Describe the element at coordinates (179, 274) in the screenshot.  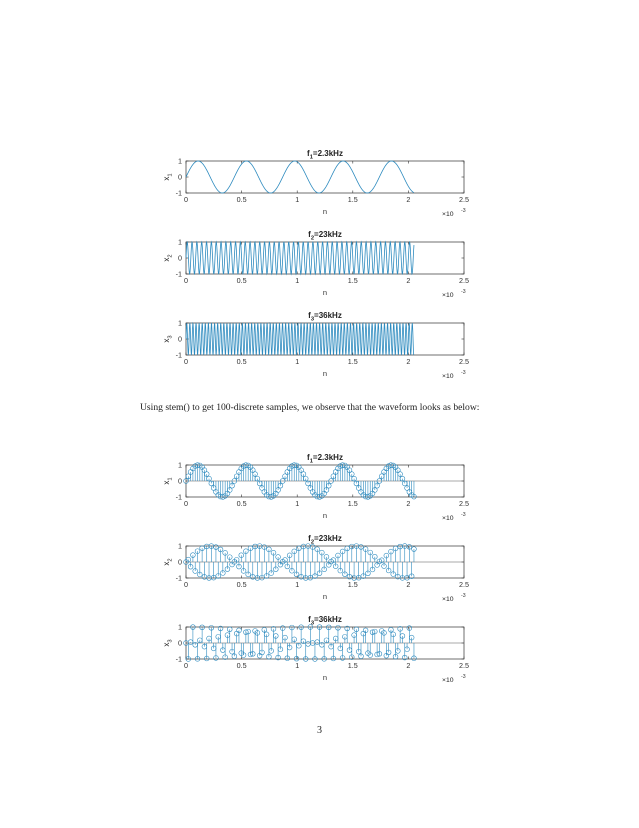
I see `y-tick-label: -1` at that location.